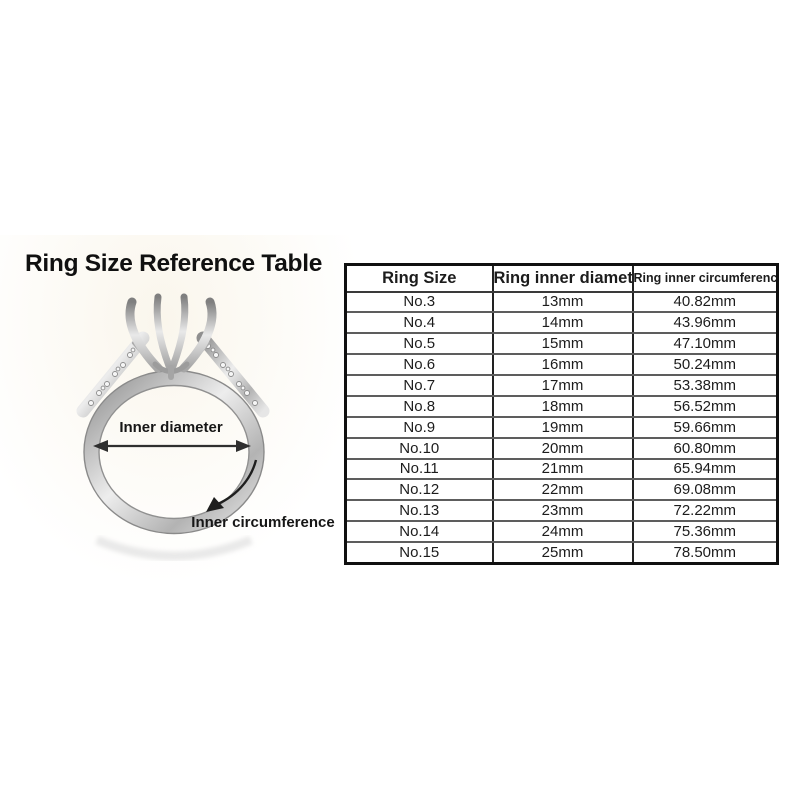 The width and height of the screenshot is (800, 800). I want to click on ring-reflection, so click(174, 548).